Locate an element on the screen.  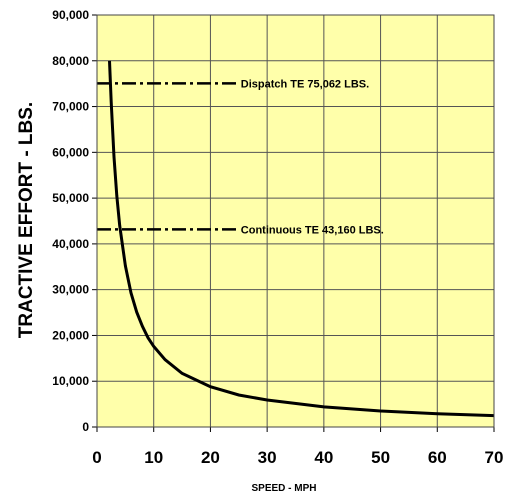
x-tick-label: 40 is located at coordinates (323, 457).